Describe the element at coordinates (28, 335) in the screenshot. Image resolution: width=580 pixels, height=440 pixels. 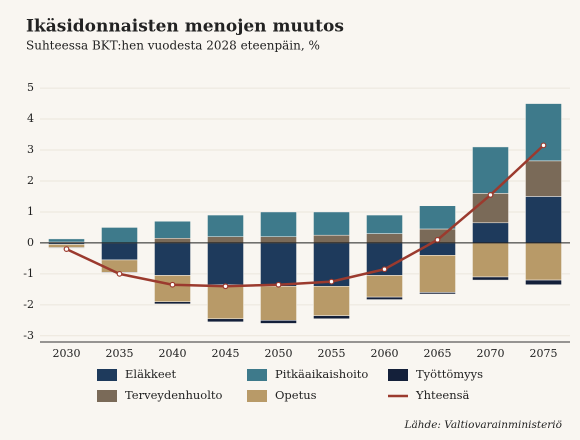
I see `y-tick-label: -3` at that location.